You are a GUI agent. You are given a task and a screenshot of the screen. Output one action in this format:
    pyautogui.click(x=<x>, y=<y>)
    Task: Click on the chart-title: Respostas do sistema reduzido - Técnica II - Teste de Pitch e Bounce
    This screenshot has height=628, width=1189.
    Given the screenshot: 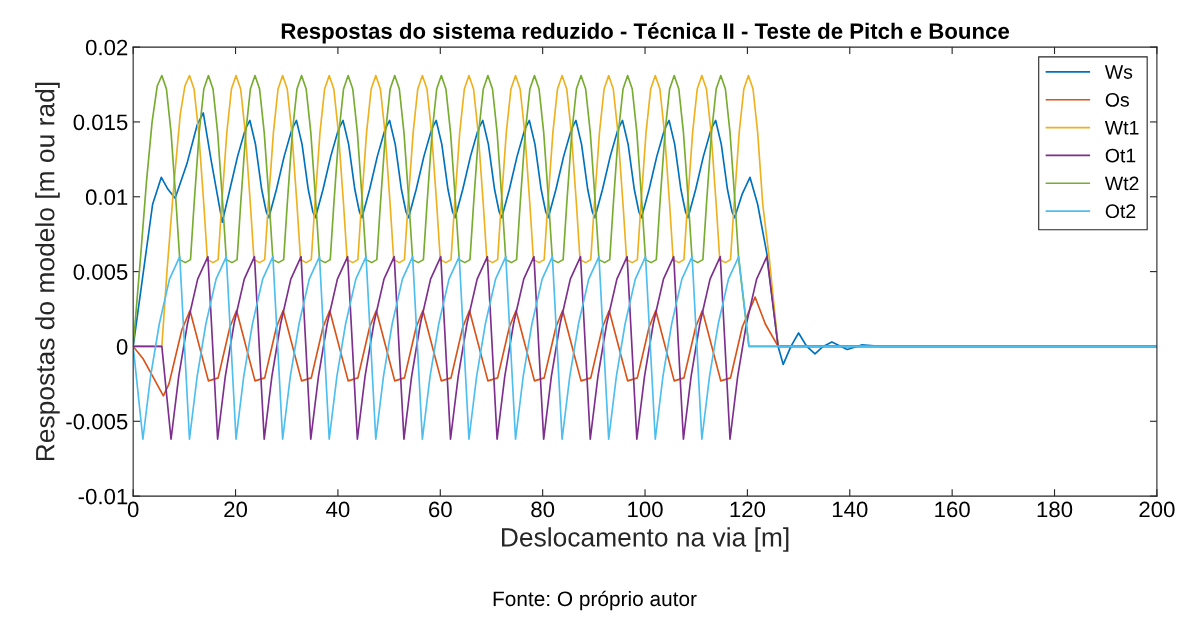 What is the action you would take?
    pyautogui.click(x=645, y=33)
    